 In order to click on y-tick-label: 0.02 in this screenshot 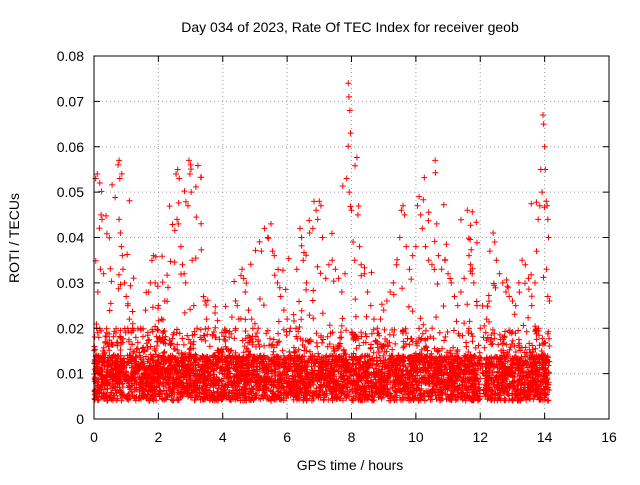, I will do `click(70, 328)`.